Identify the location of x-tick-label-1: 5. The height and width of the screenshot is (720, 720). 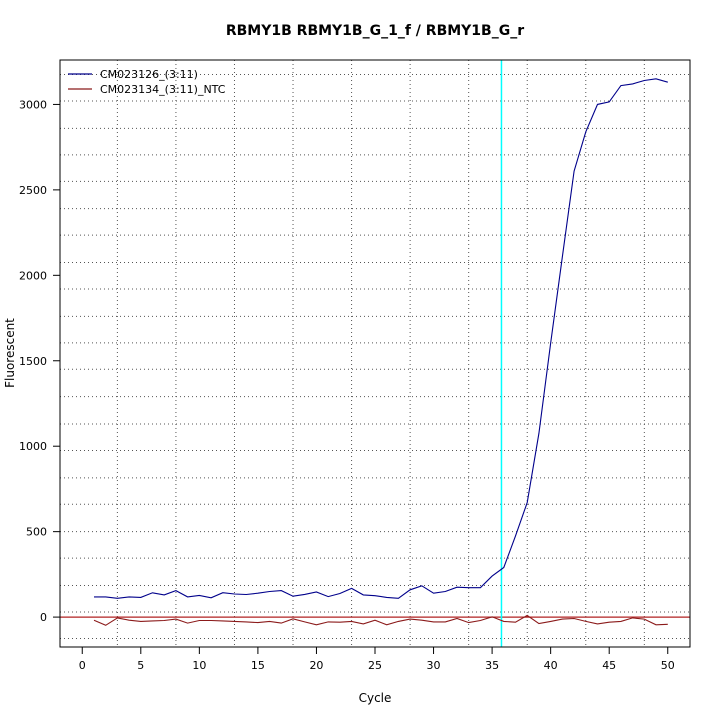
(140, 665).